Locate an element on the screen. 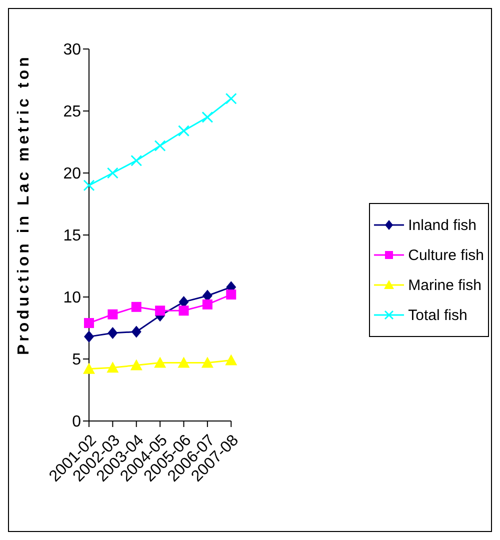 The width and height of the screenshot is (500, 540). y-tick-label: 20 is located at coordinates (72, 174).